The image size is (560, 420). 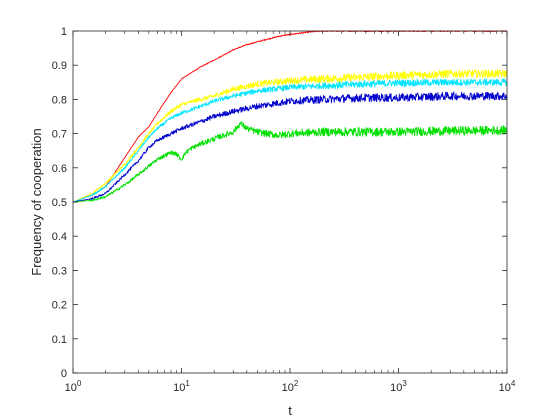 What do you see at coordinates (59, 237) in the screenshot?
I see `y-tick-label: 0.4` at bounding box center [59, 237].